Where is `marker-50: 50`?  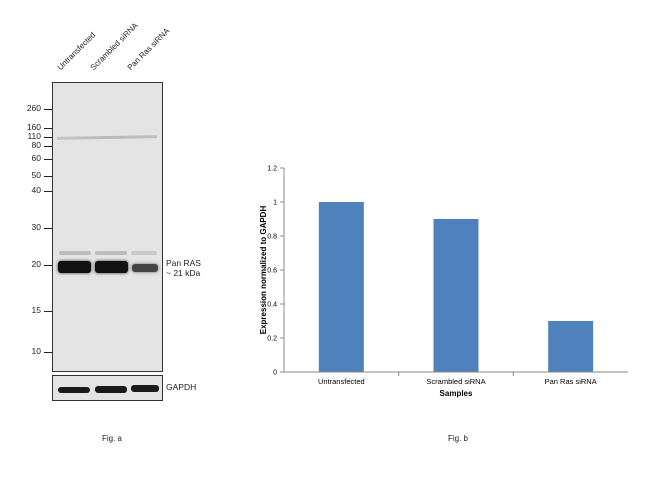
marker-50: 50 is located at coordinates (36, 175).